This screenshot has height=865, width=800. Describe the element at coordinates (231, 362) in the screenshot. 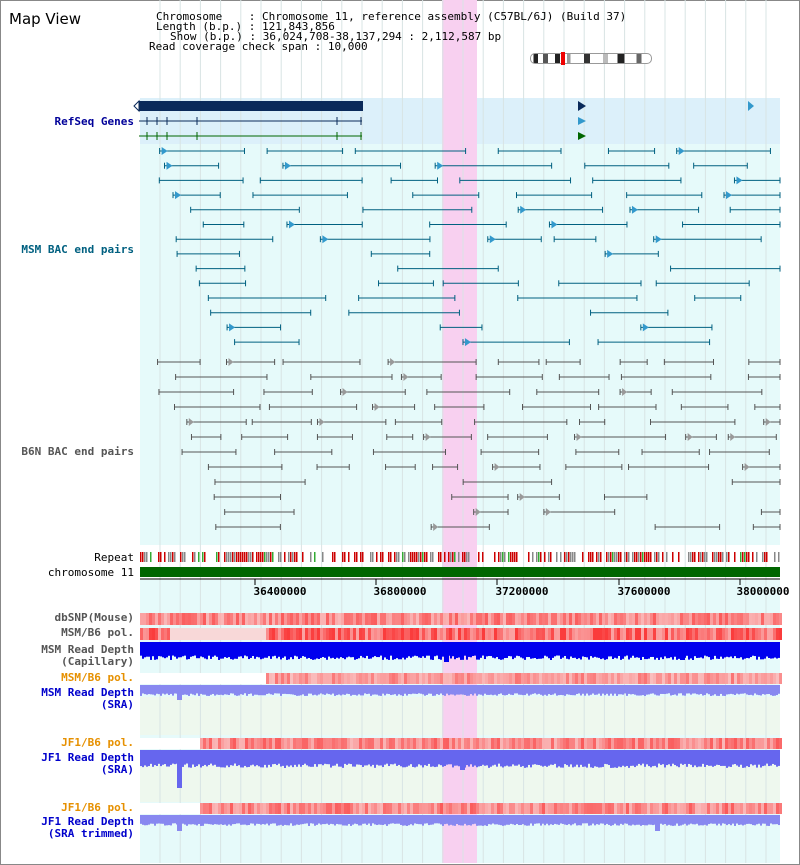

I see `b6n-bac-arrow` at that location.